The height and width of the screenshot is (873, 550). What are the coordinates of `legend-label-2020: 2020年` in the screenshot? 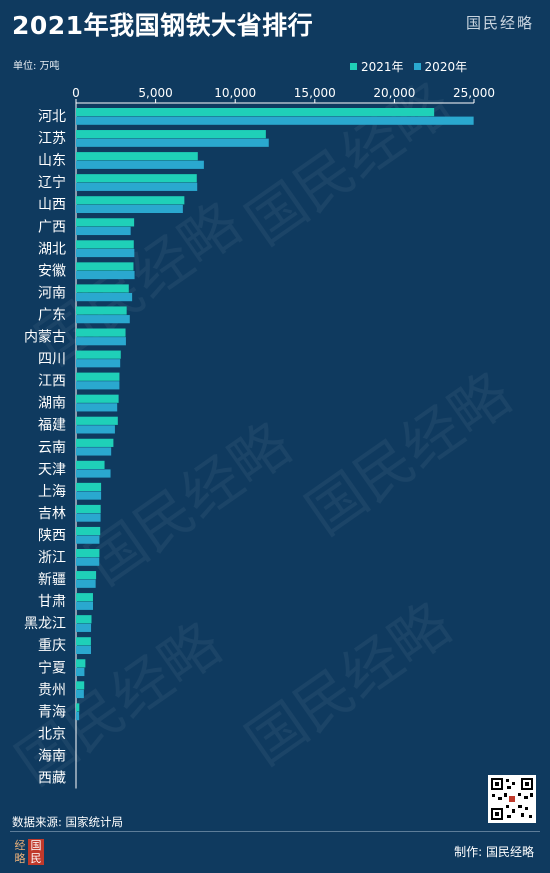 It's located at (446, 67).